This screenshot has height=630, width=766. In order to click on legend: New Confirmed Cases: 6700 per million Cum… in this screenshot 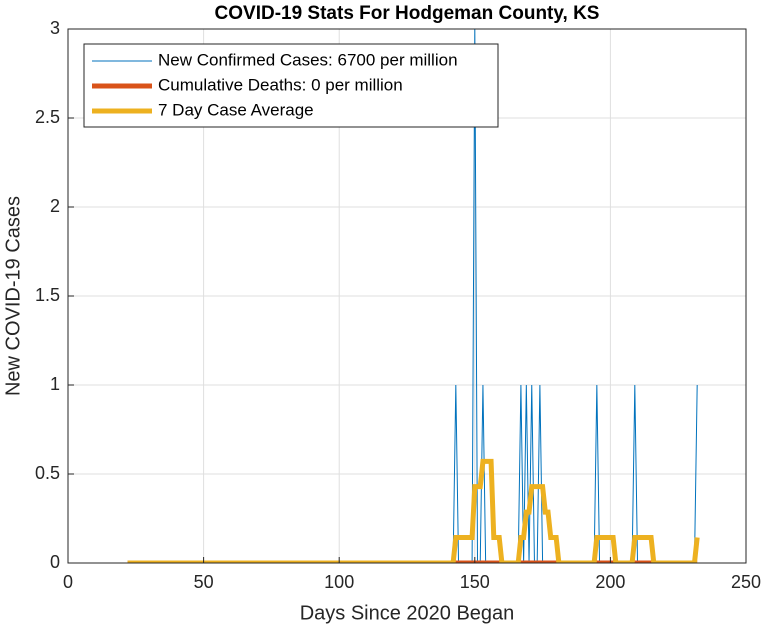, I will do `click(291, 85)`.